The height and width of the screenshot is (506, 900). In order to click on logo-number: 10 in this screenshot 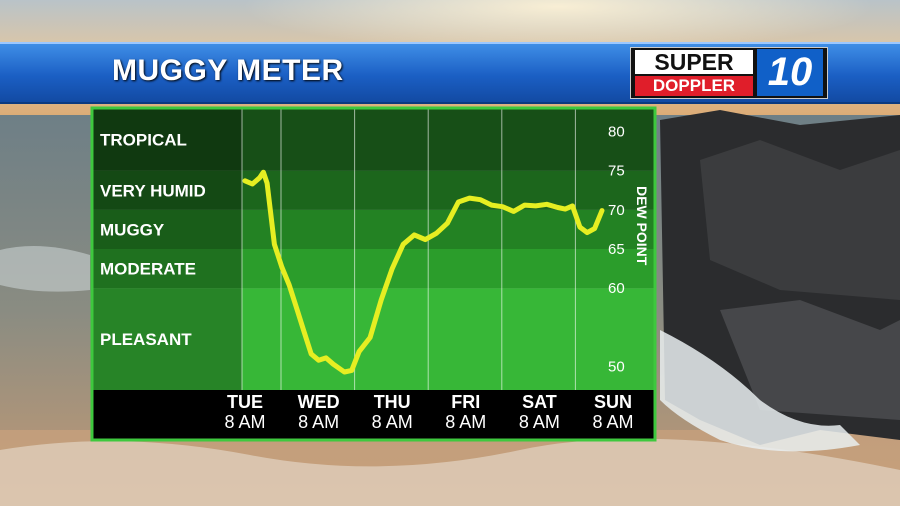, I will do `click(790, 72)`.